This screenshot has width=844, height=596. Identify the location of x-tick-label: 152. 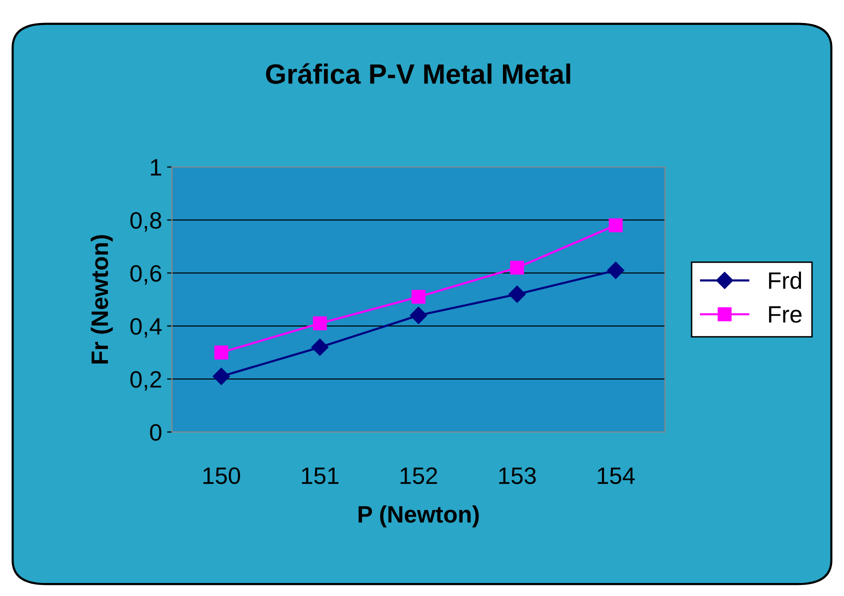
(419, 475).